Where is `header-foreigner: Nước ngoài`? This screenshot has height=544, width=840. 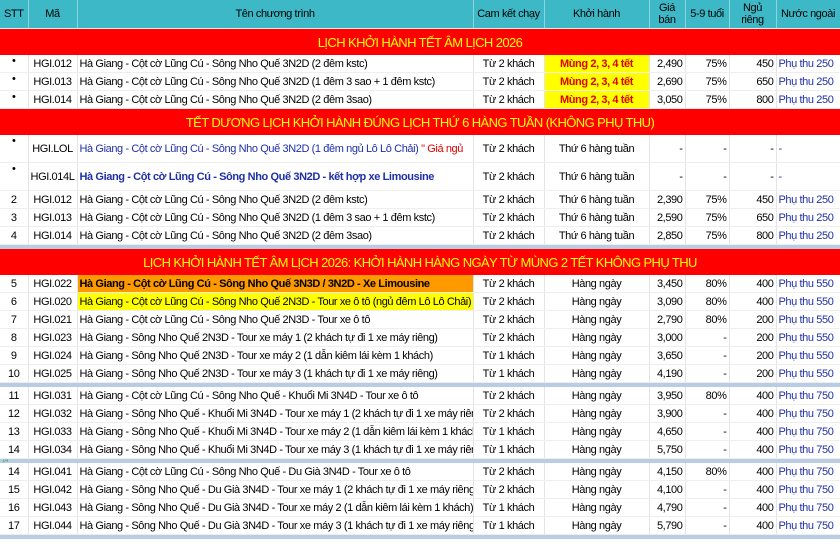
header-foreigner: Nước ngoài is located at coordinates (808, 14).